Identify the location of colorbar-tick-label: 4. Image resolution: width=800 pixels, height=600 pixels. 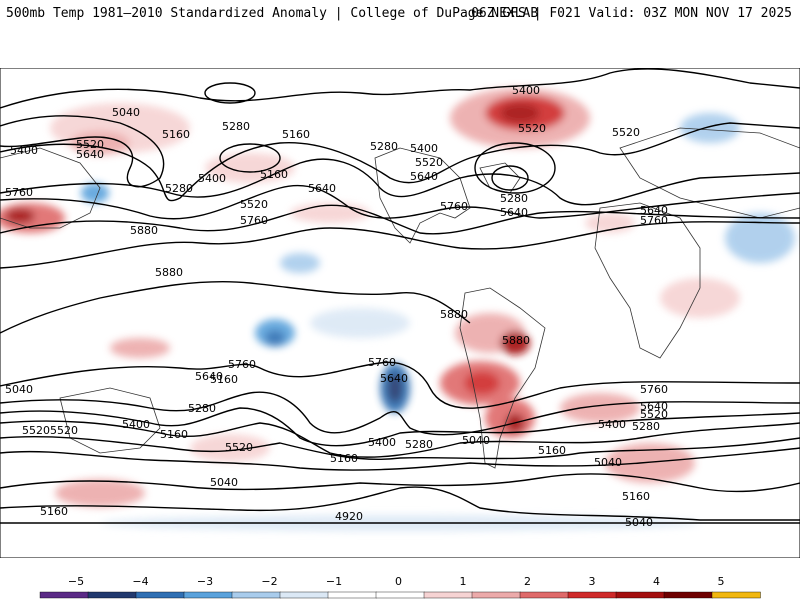
(656, 581).